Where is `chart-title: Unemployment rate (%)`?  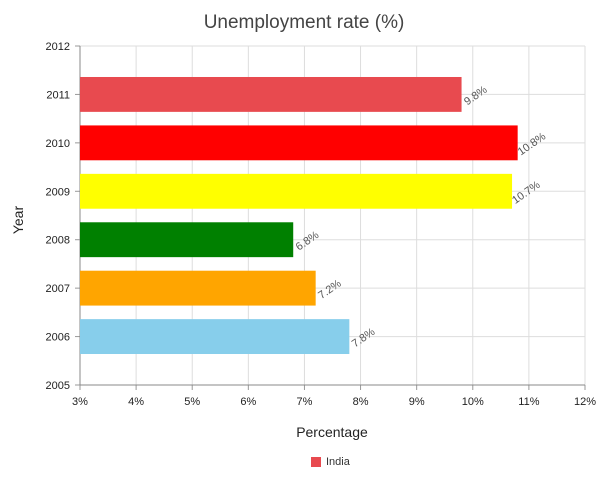
chart-title: Unemployment rate (%) is located at coordinates (304, 22).